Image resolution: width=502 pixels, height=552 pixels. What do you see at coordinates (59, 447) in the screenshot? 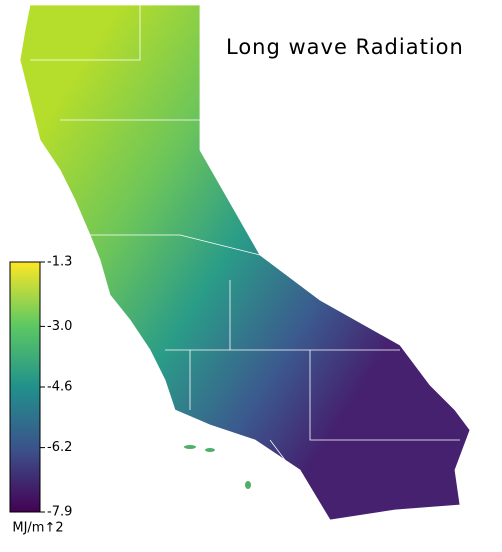
I see `colorbar-tick-label: -6.2` at bounding box center [59, 447].